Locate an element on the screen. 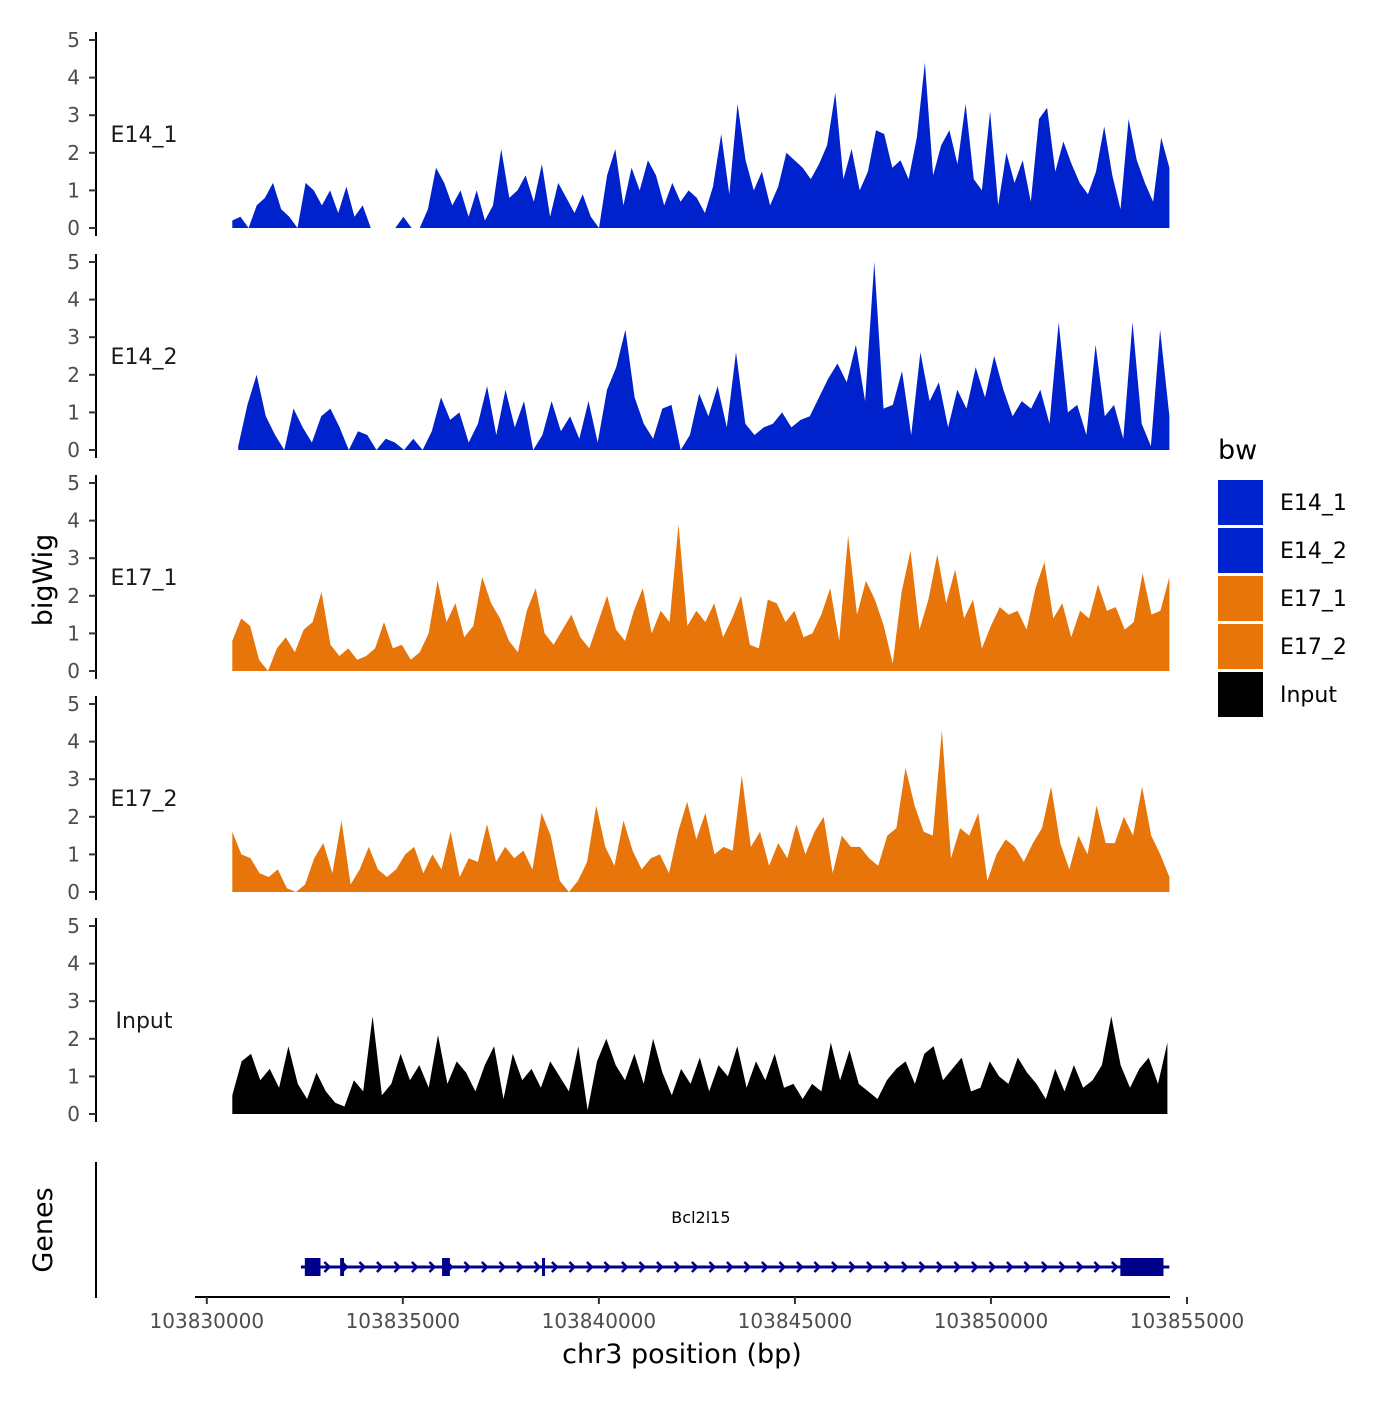 The height and width of the screenshot is (1404, 1400). genes-axis-title: Genes is located at coordinates (43, 1229).